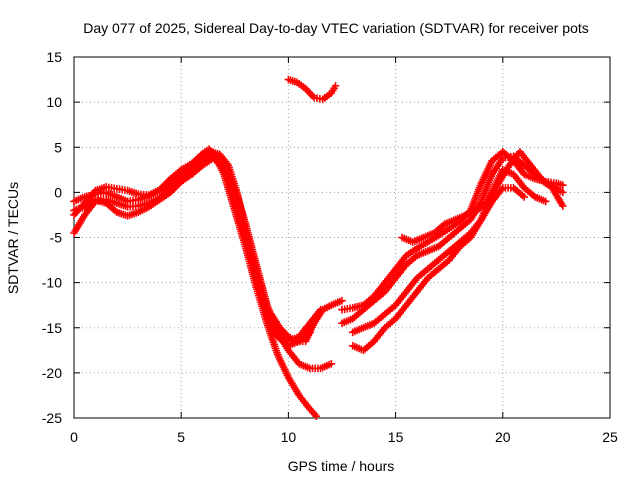 This screenshot has height=480, width=640. What do you see at coordinates (58, 147) in the screenshot?
I see `y-tick-label: 5` at bounding box center [58, 147].